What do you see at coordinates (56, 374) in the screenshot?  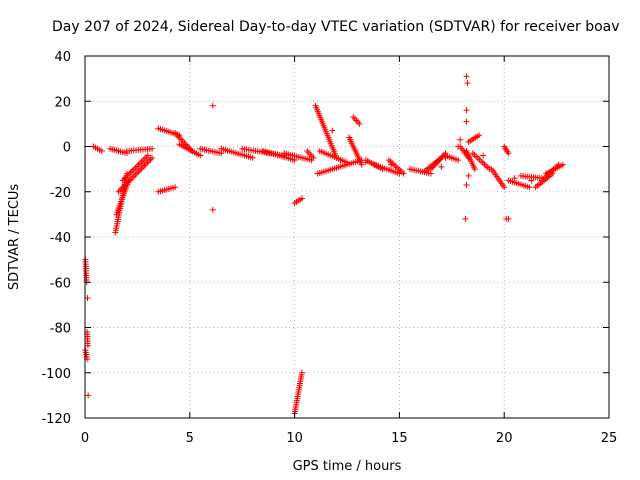 I see `y-tick-label: -100` at bounding box center [56, 374].